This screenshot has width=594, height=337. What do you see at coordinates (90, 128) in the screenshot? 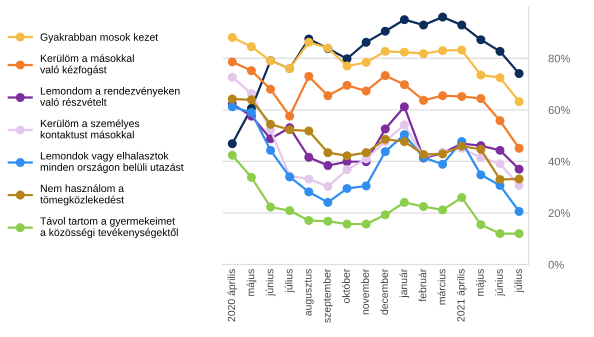
I see `legend-label: Kerülöm a személyes kontaktust másokkal` at bounding box center [90, 128].